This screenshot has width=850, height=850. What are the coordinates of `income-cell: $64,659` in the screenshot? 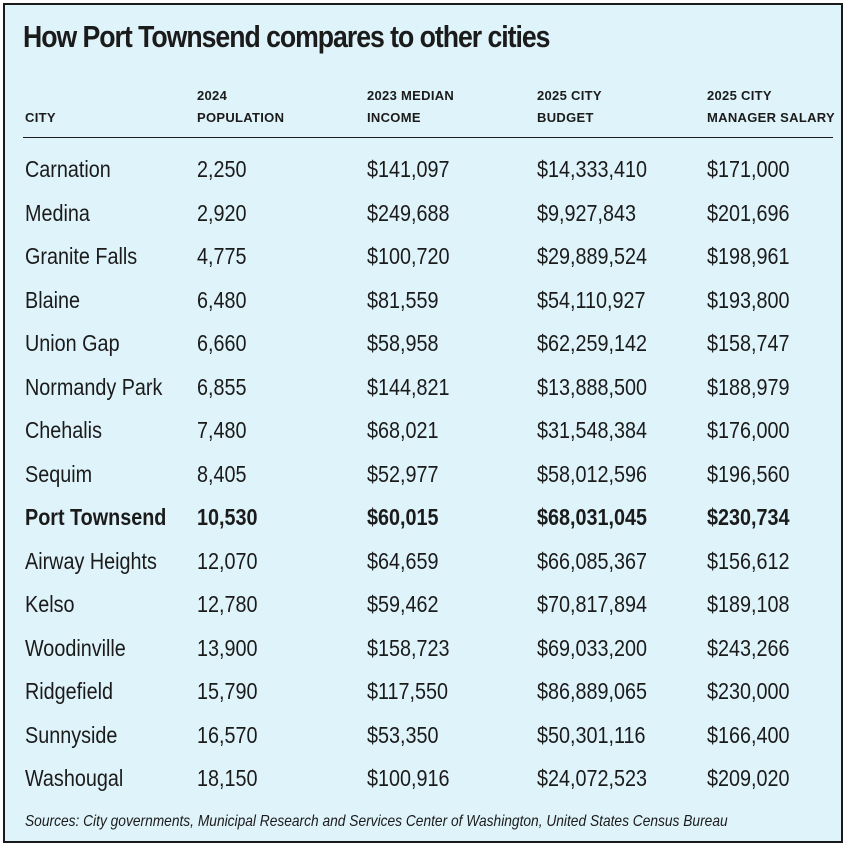 It's located at (403, 560).